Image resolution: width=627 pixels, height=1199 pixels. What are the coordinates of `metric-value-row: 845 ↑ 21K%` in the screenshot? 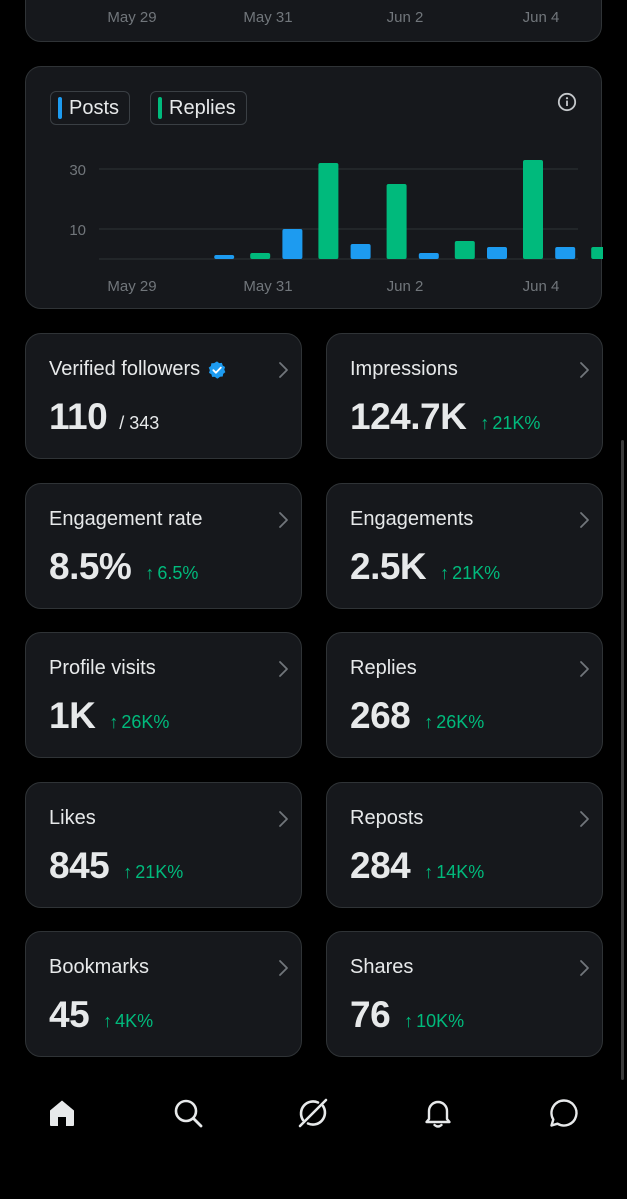 It's located at (116, 866).